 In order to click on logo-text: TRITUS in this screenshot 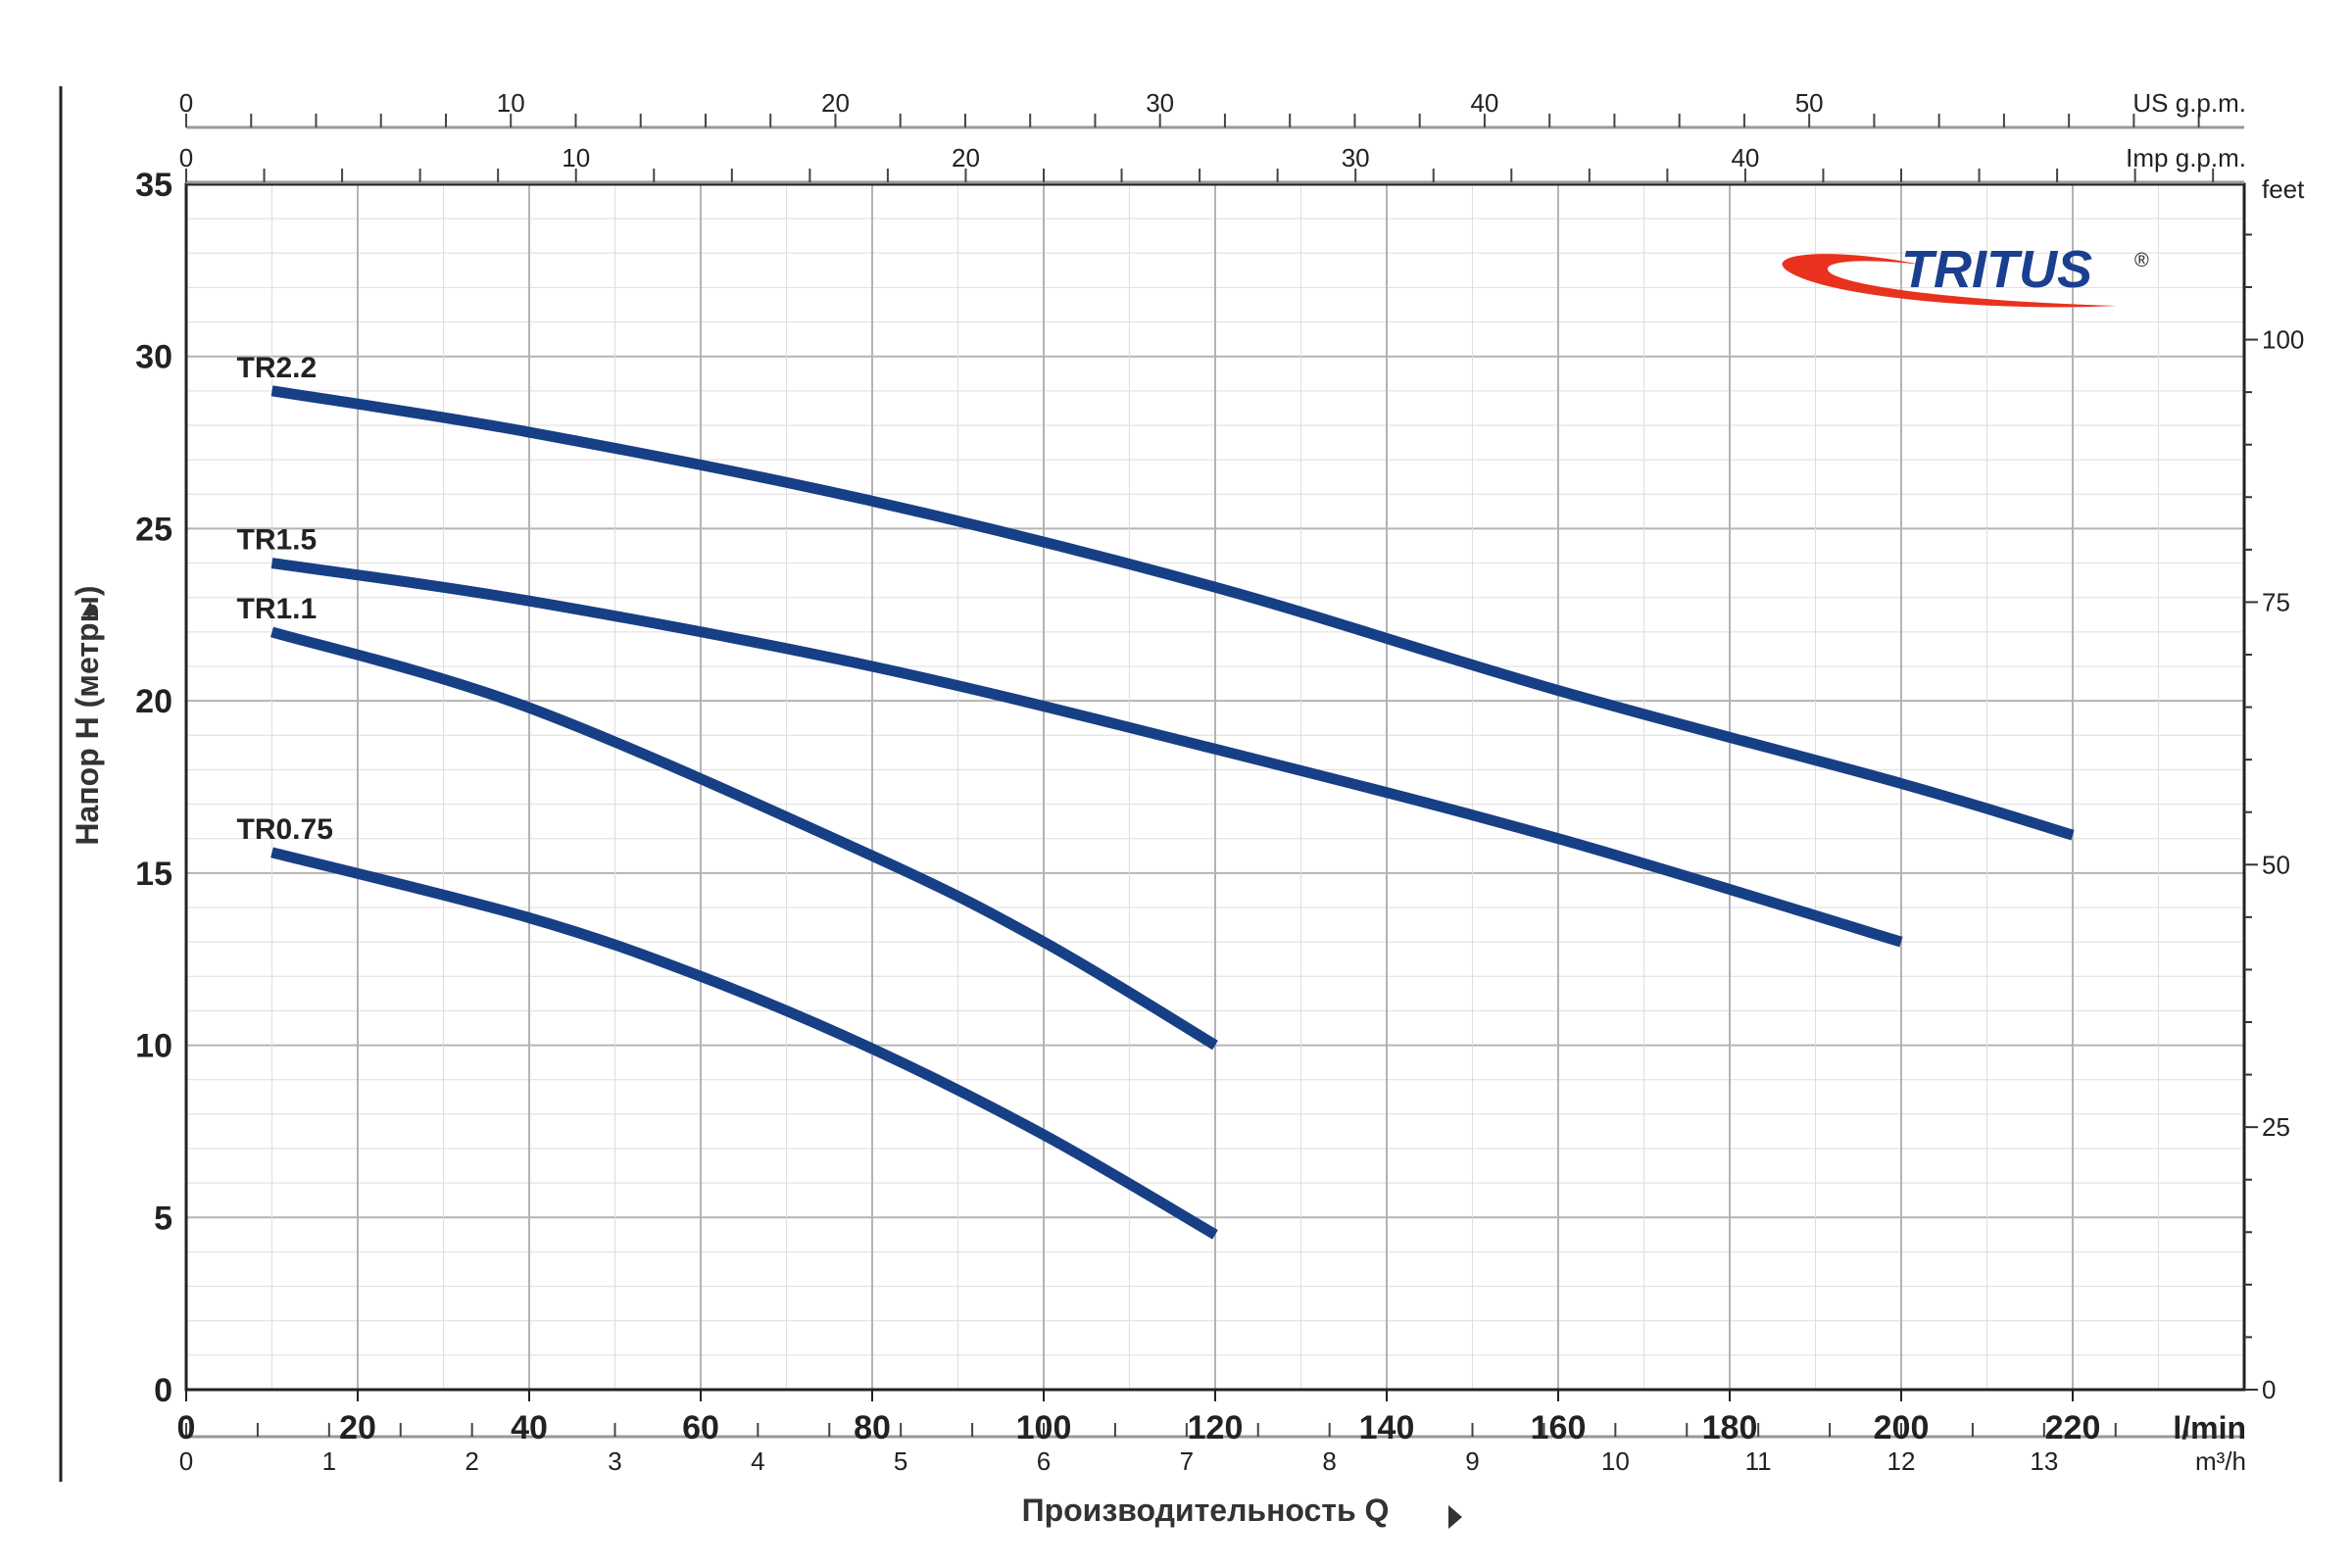, I will do `click(1996, 269)`.